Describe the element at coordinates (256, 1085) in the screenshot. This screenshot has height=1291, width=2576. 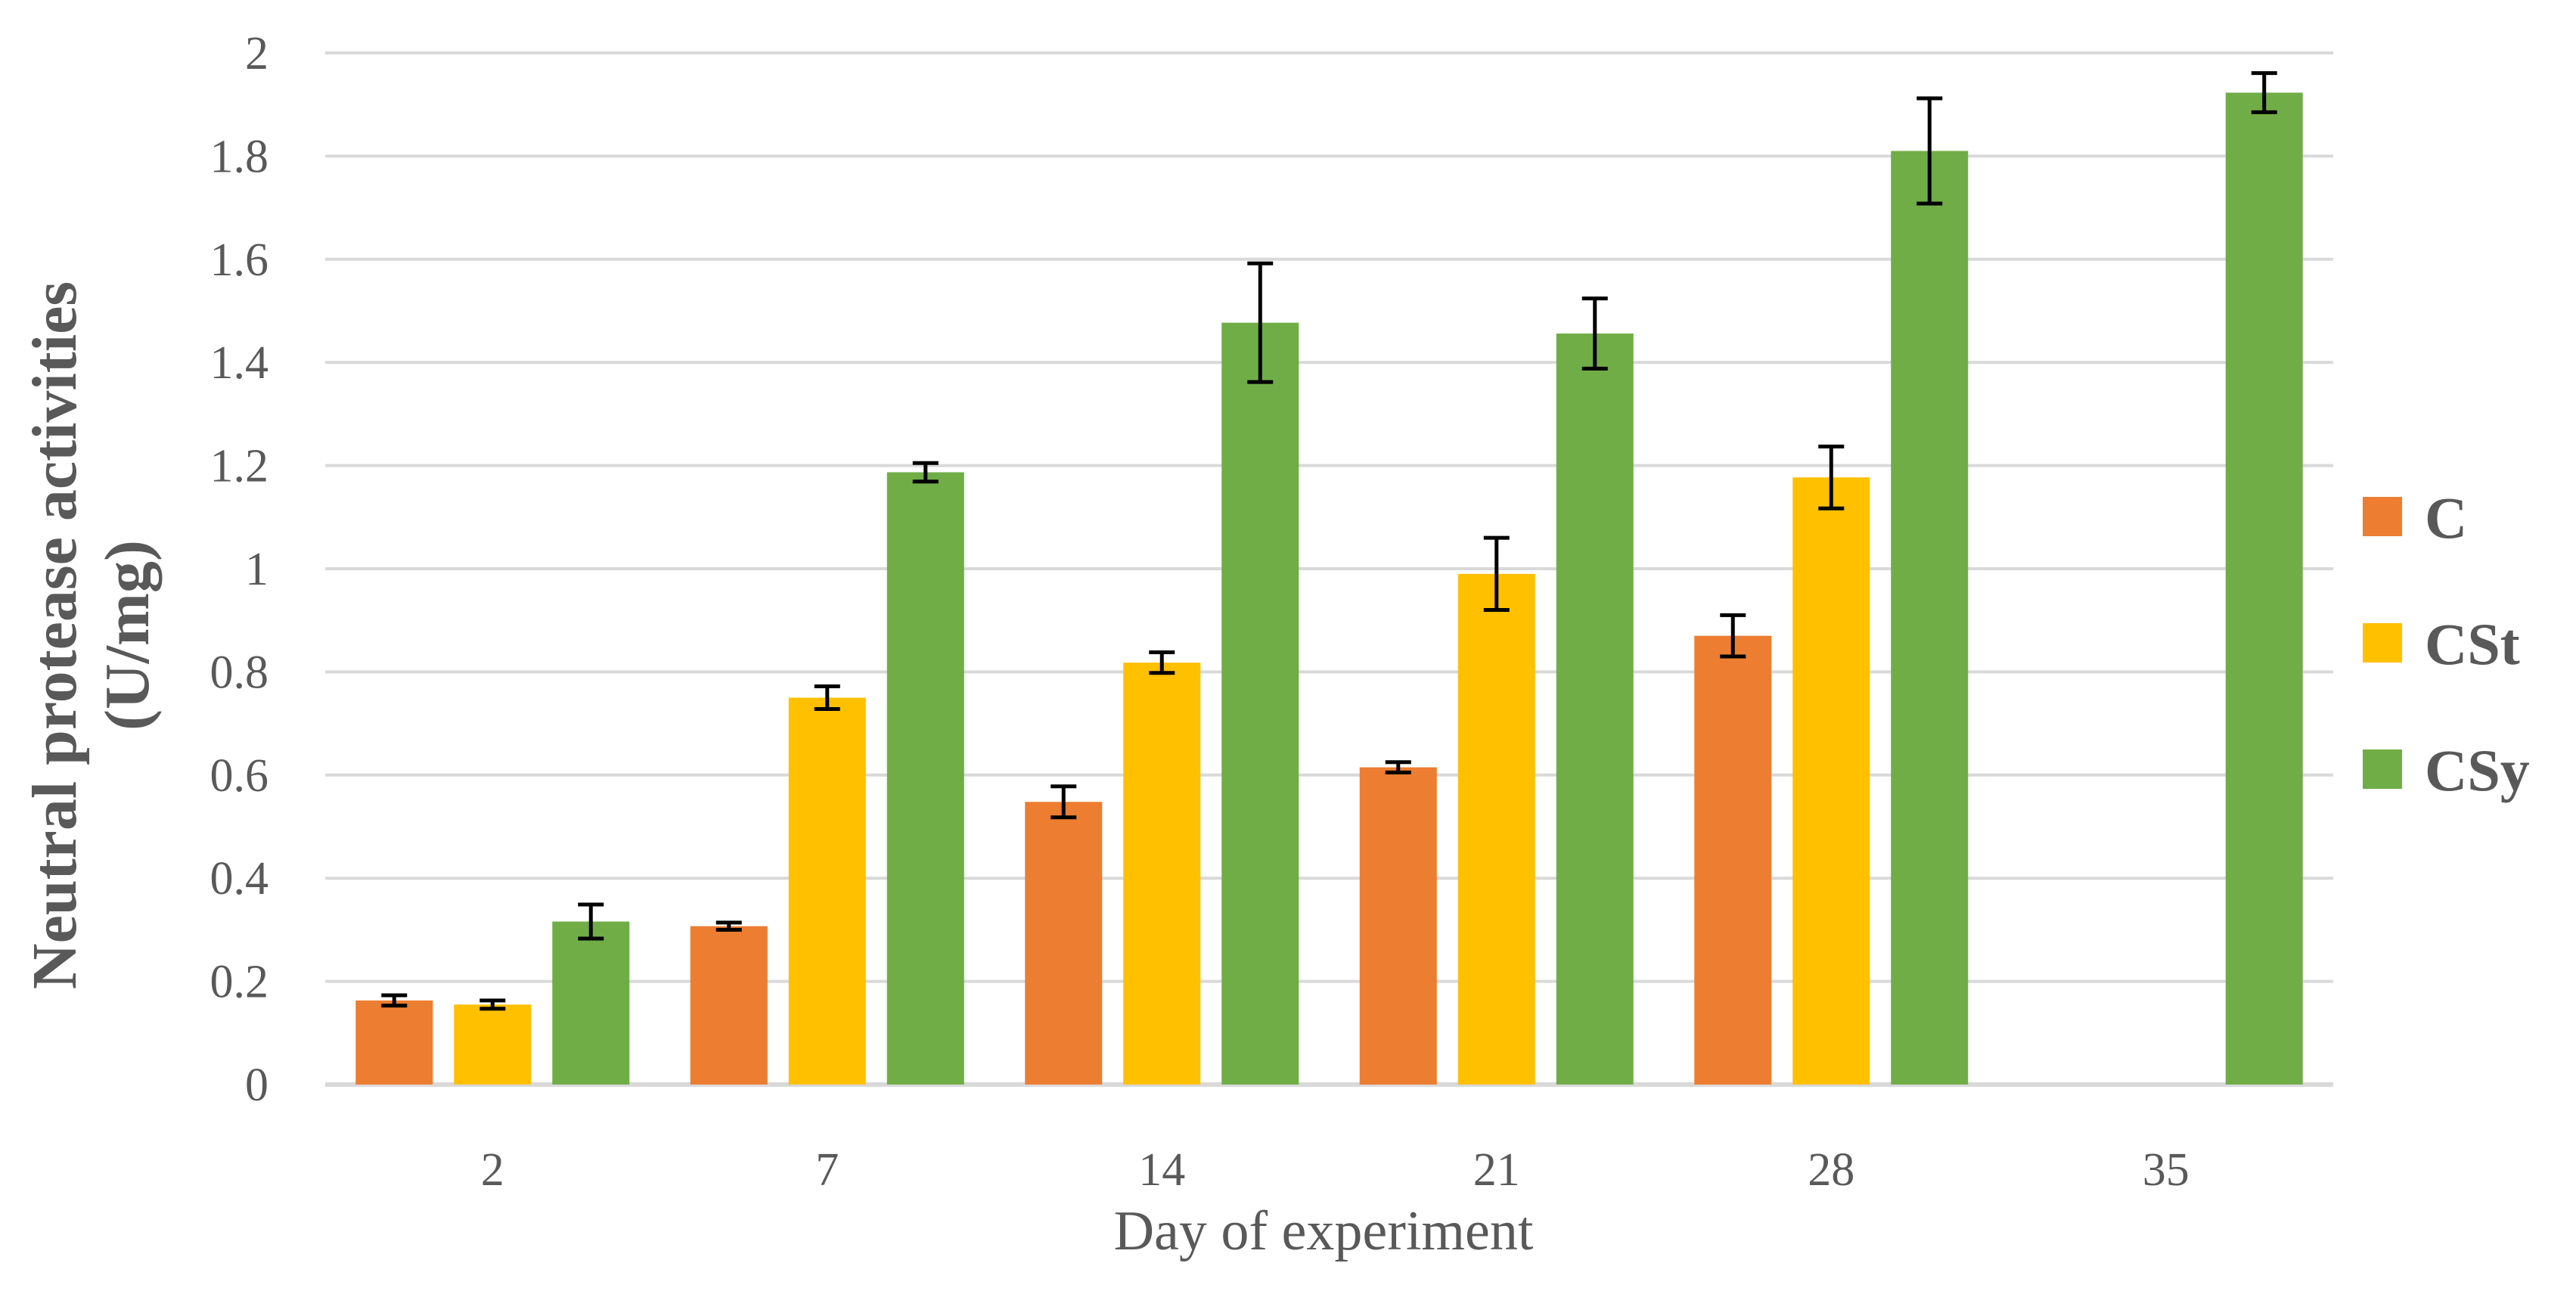
I see `y-tick-label: 0` at that location.